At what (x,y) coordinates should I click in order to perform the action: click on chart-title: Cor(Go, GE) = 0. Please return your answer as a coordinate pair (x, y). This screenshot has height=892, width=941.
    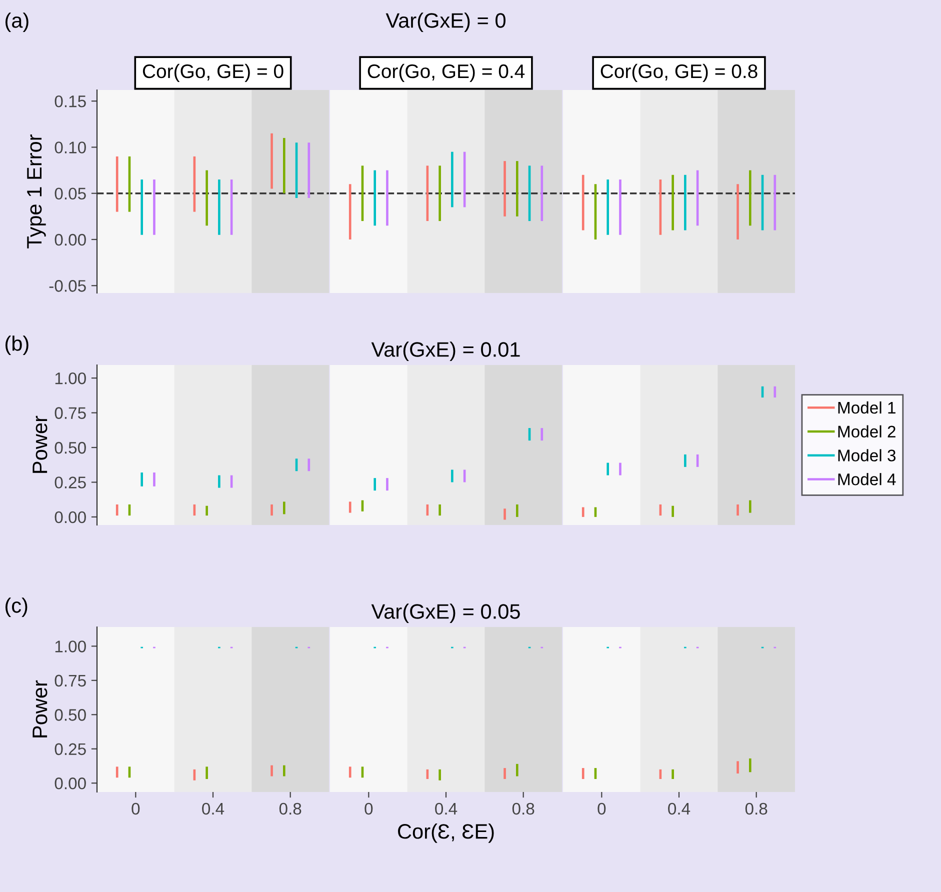
    Looking at the image, I should click on (213, 73).